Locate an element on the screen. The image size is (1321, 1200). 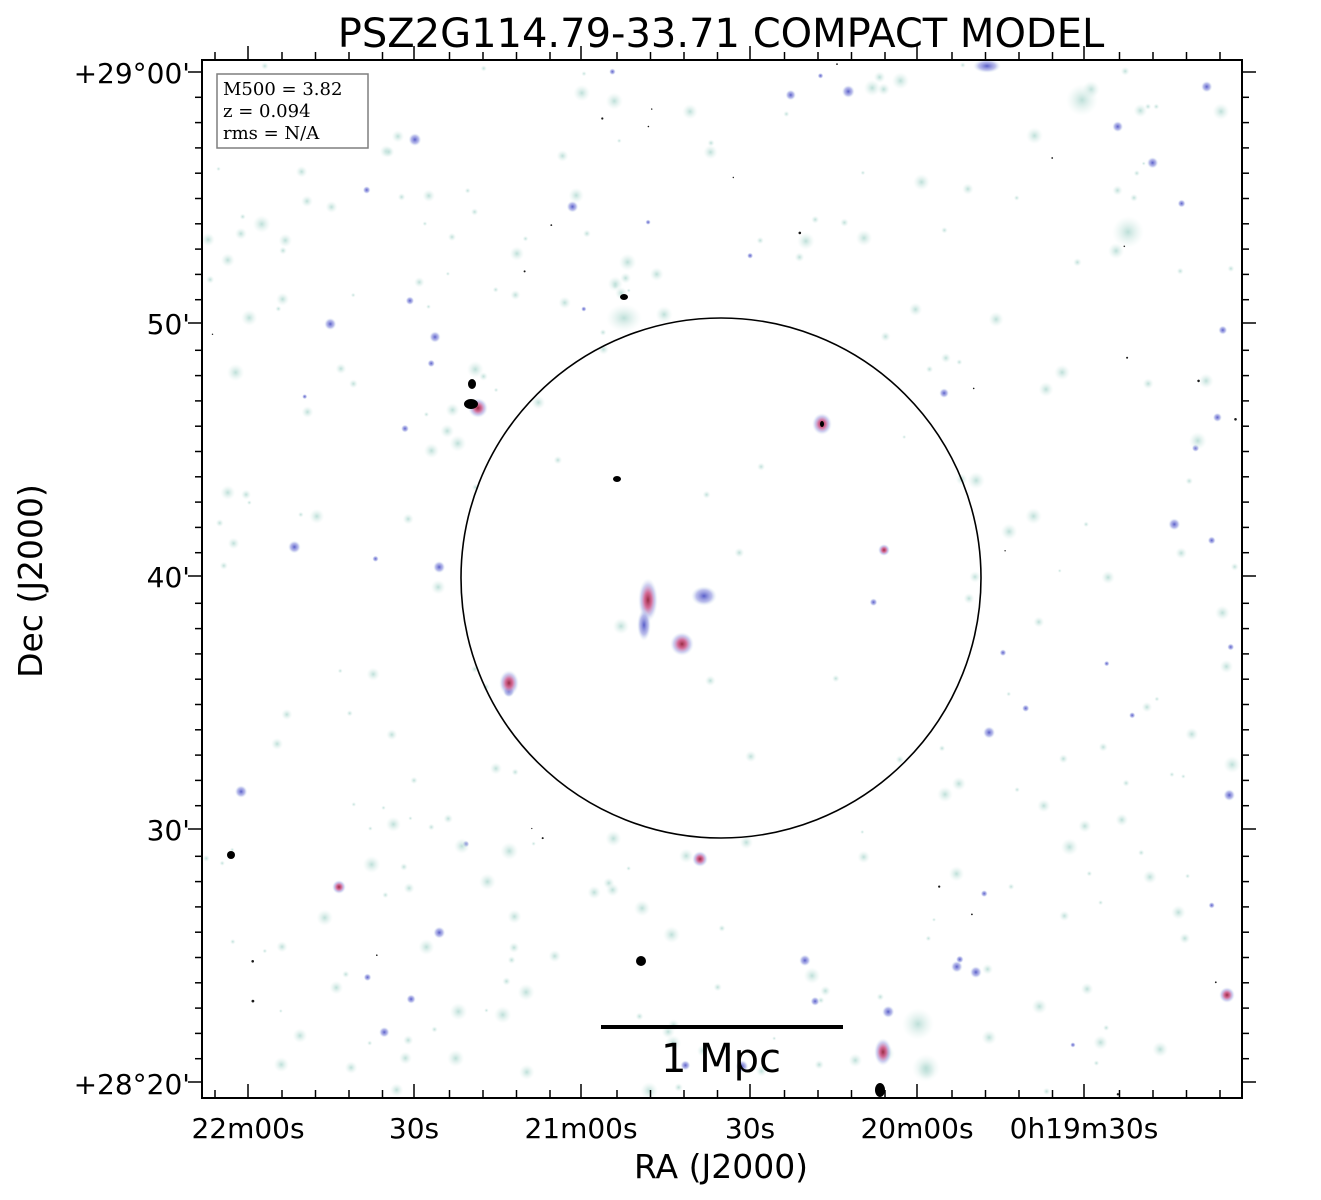
saturated-source is located at coordinates (231, 855).